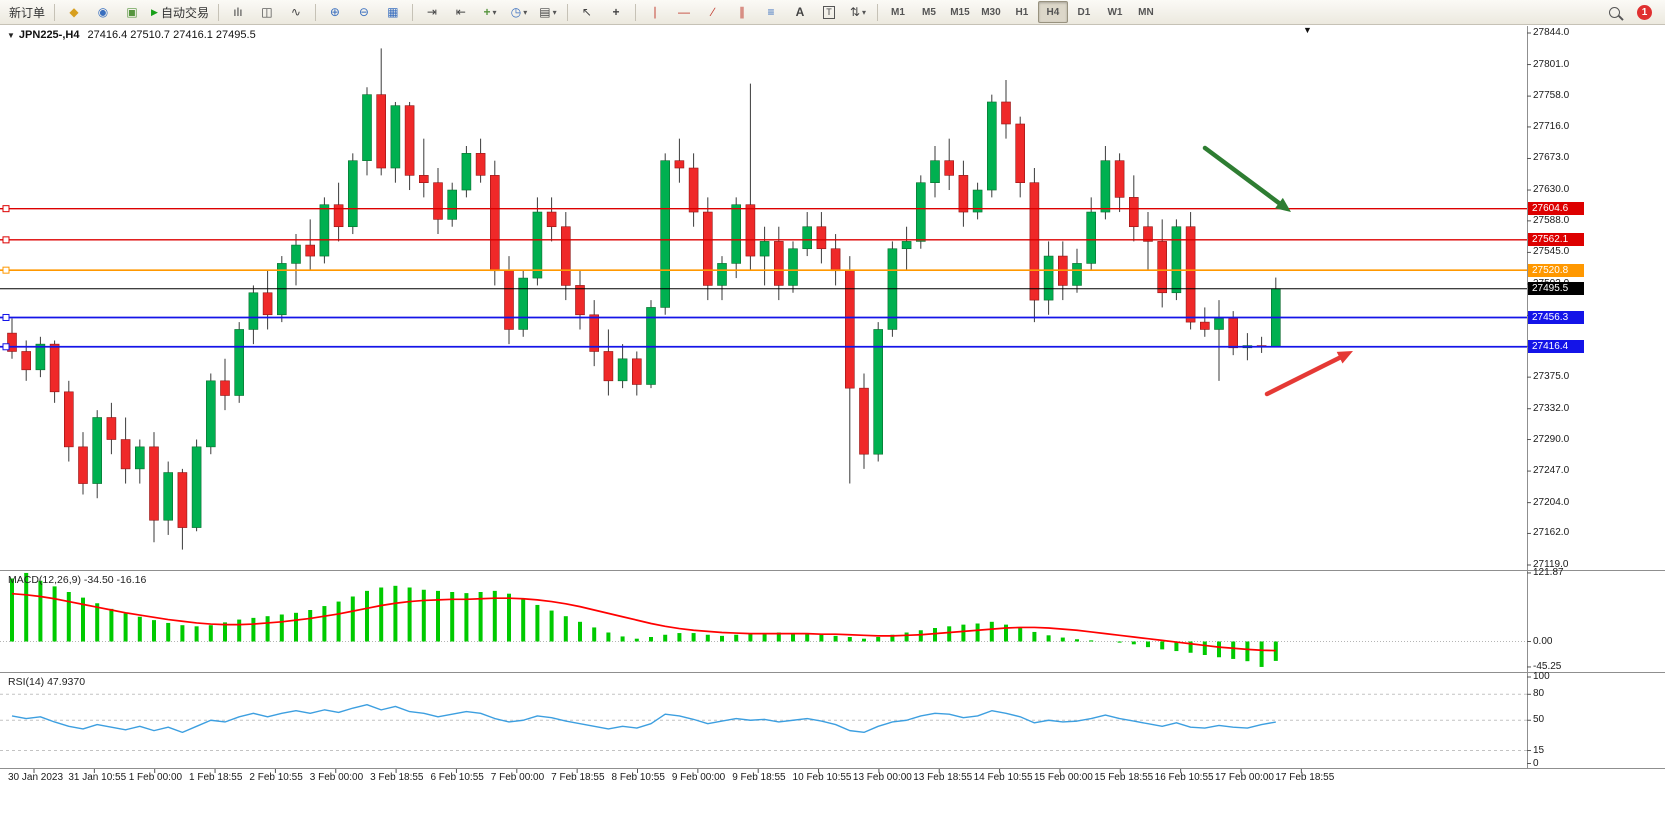 The height and width of the screenshot is (840, 1665). I want to click on timeframe-m15-button: M15, so click(960, 12).